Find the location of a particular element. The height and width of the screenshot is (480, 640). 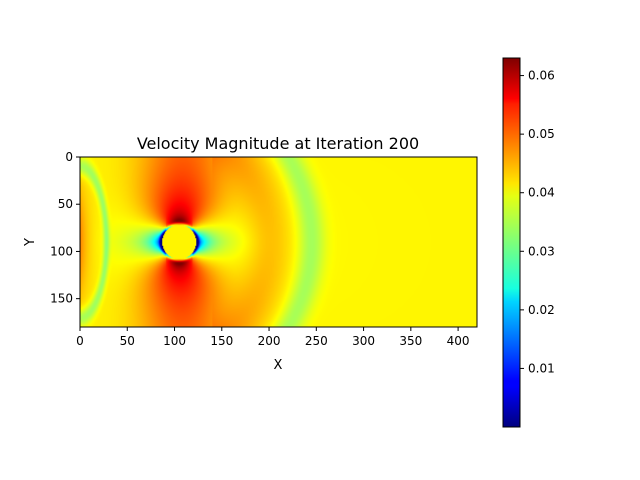

y-tick-label: 50 is located at coordinates (65, 204).